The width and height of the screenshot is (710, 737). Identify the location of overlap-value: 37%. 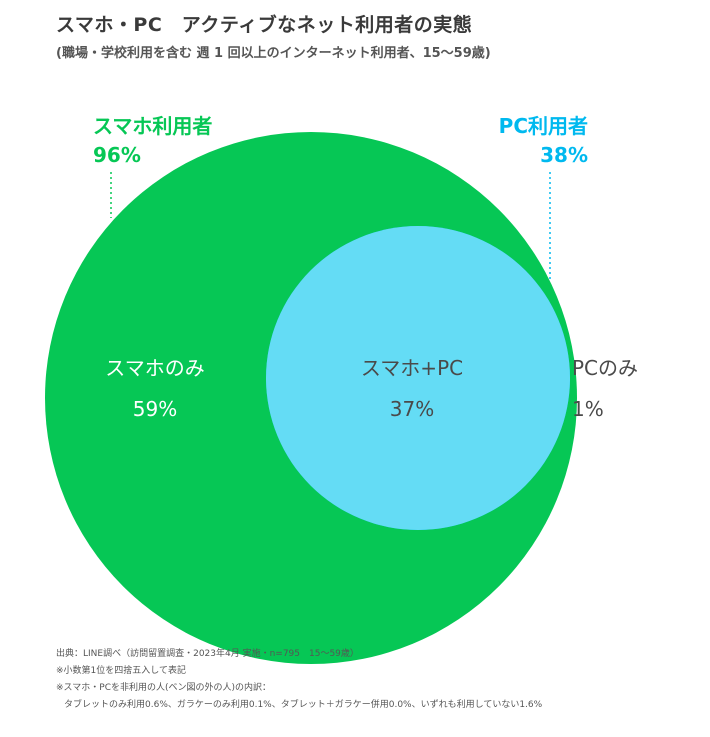
(412, 409).